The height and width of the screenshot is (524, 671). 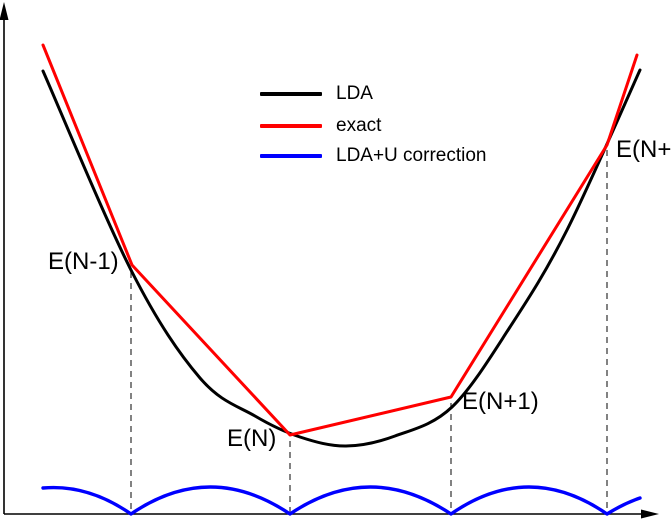 I want to click on label-e-n: E(N), so click(x=252, y=438).